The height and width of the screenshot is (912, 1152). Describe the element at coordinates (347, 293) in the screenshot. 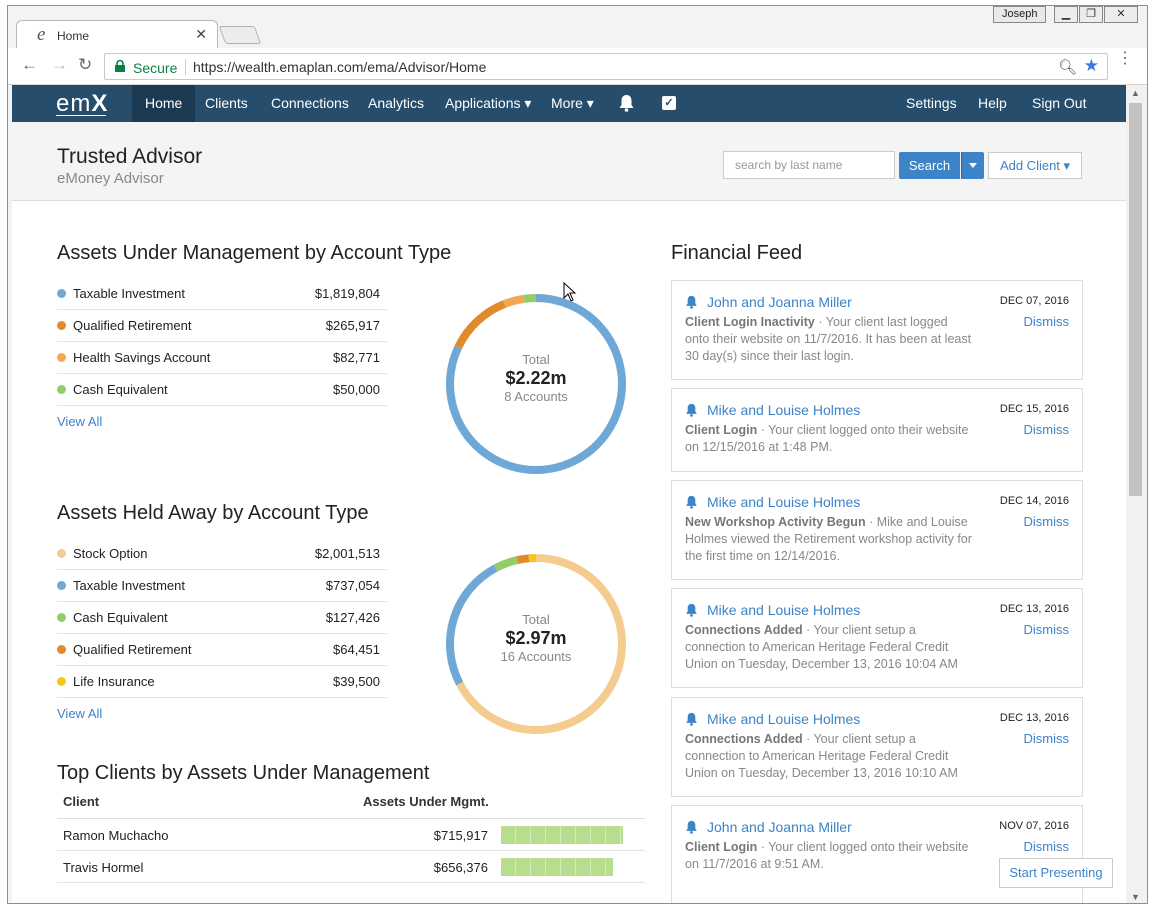

I see `legend-value: $1,819,804` at that location.